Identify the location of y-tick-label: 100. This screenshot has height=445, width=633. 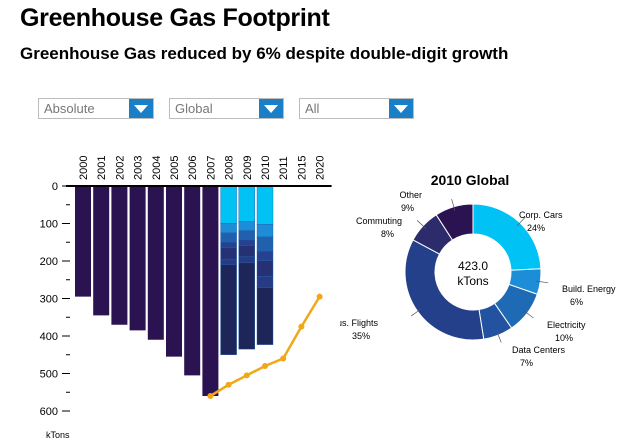
(49, 225).